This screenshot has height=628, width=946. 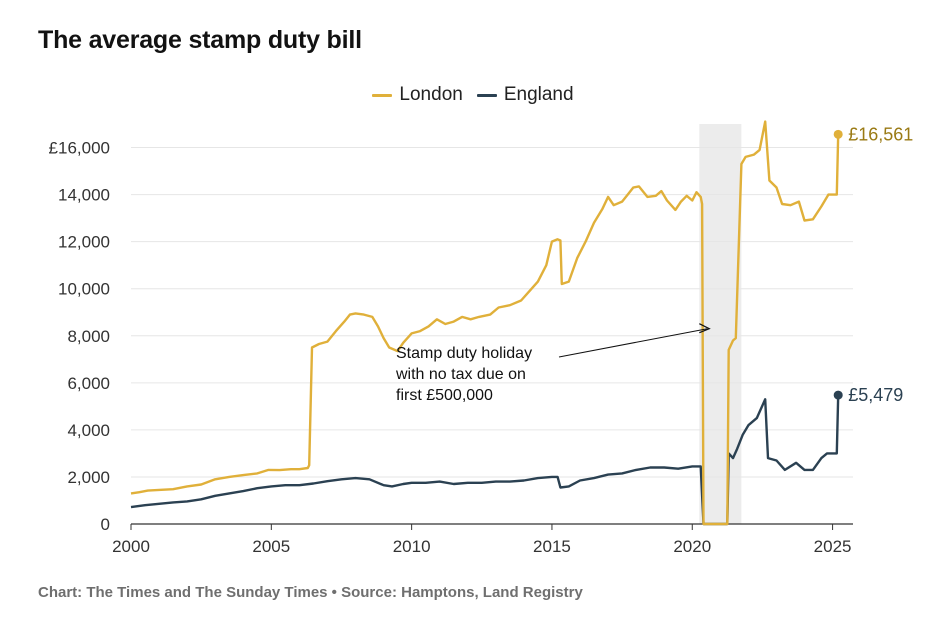 What do you see at coordinates (84, 242) in the screenshot?
I see `y-tick-label: 12,000` at bounding box center [84, 242].